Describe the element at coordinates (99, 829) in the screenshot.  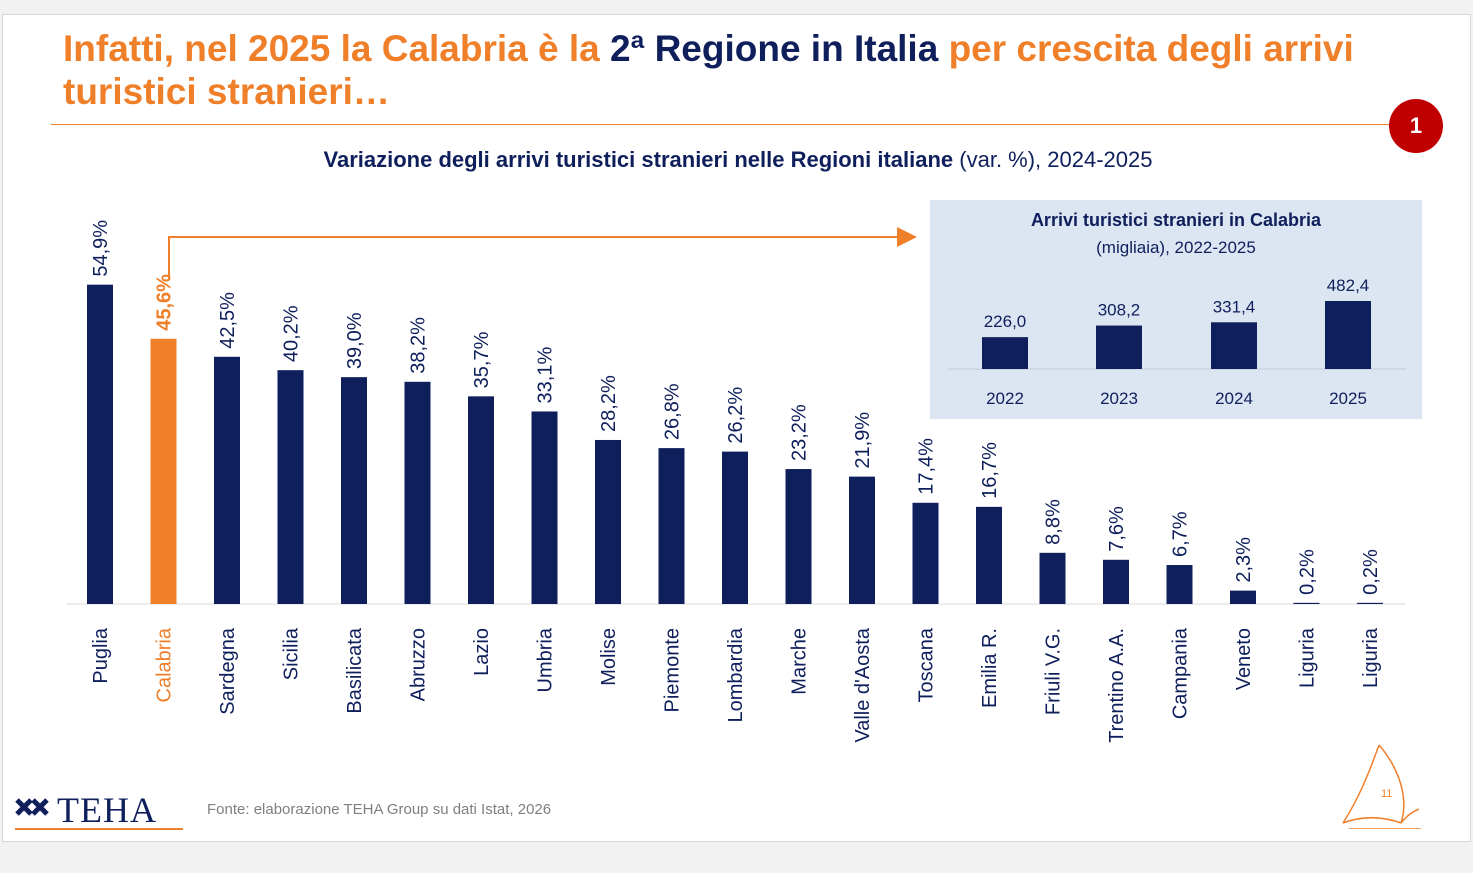
I see `logo-underline` at that location.